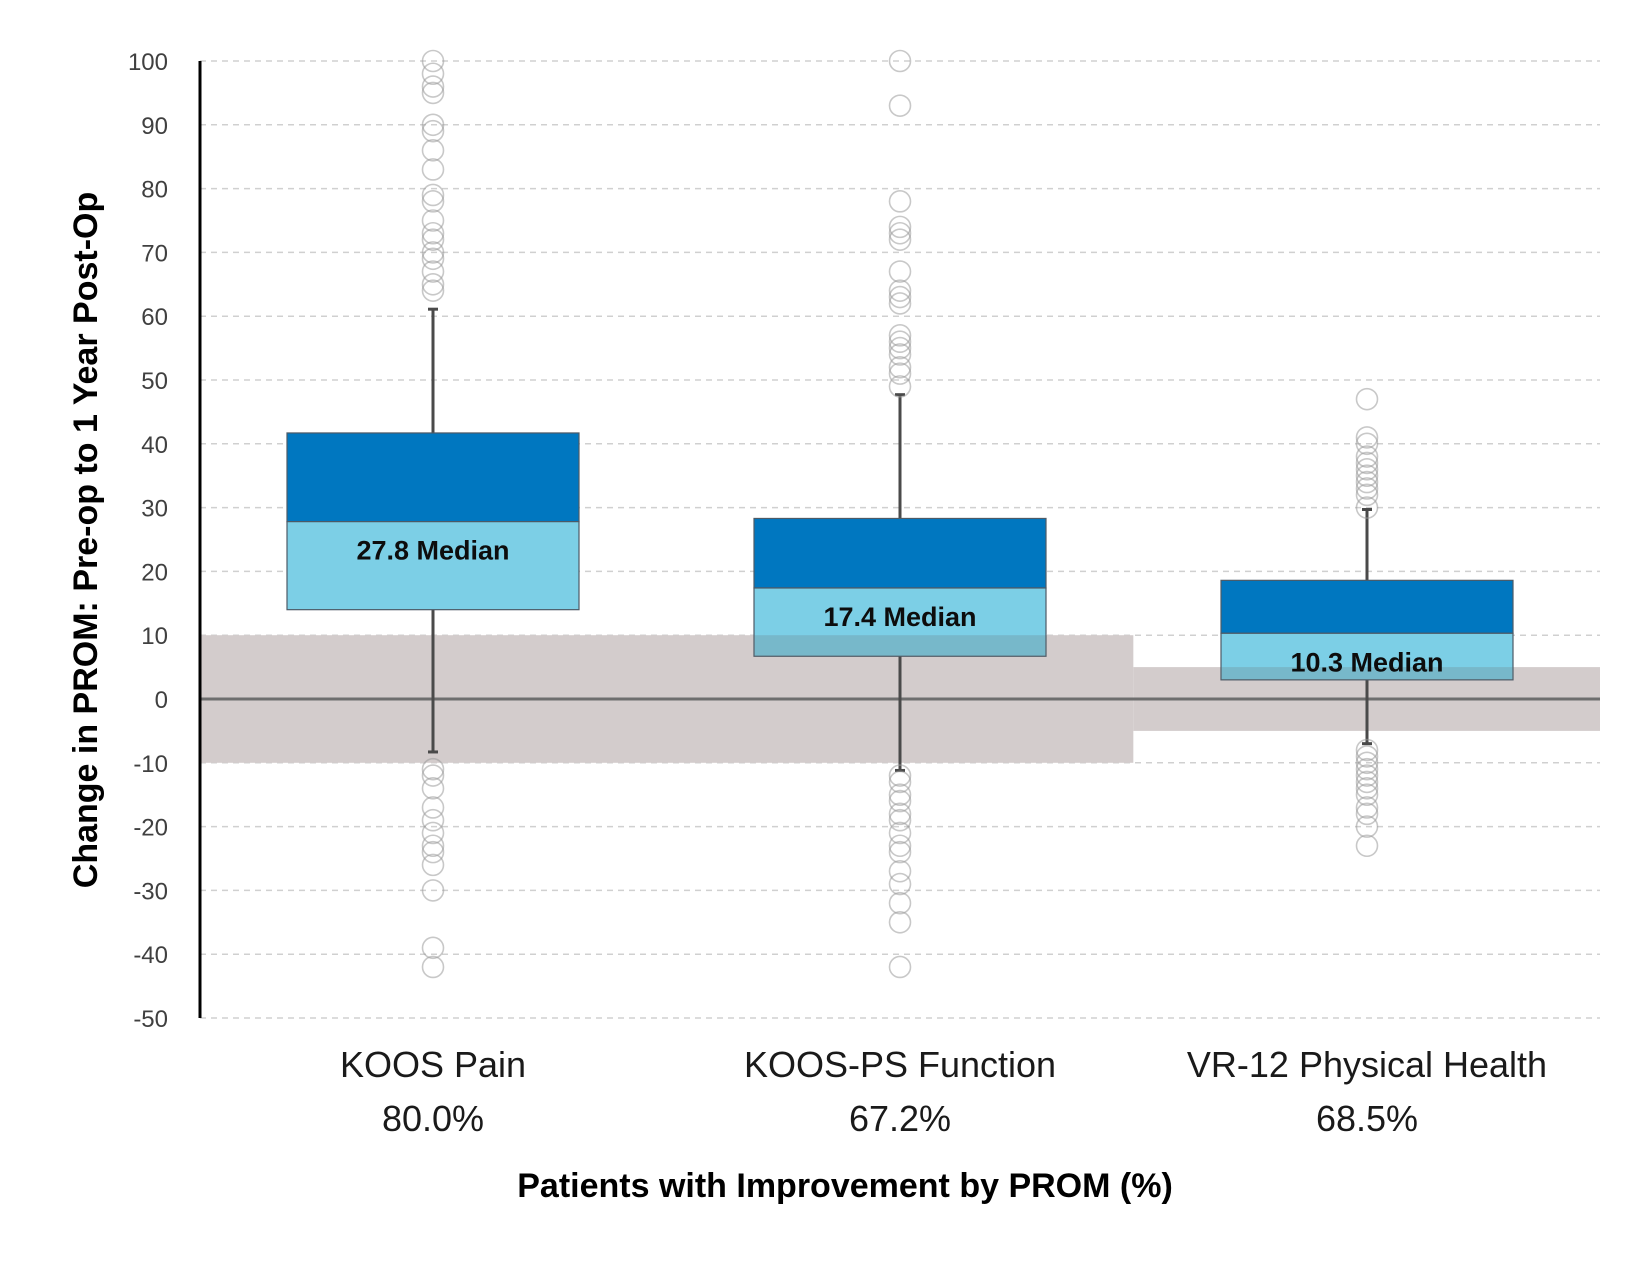  What do you see at coordinates (899, 617) in the screenshot?
I see `median-label: 17.4 Median` at bounding box center [899, 617].